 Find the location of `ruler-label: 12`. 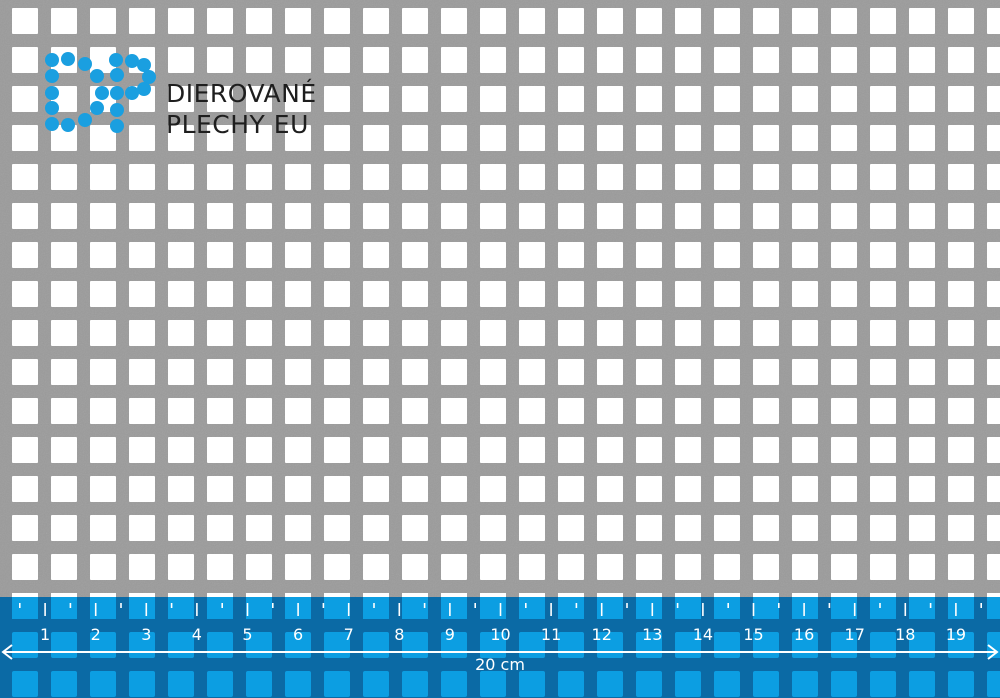

ruler-label: 12 is located at coordinates (602, 634).